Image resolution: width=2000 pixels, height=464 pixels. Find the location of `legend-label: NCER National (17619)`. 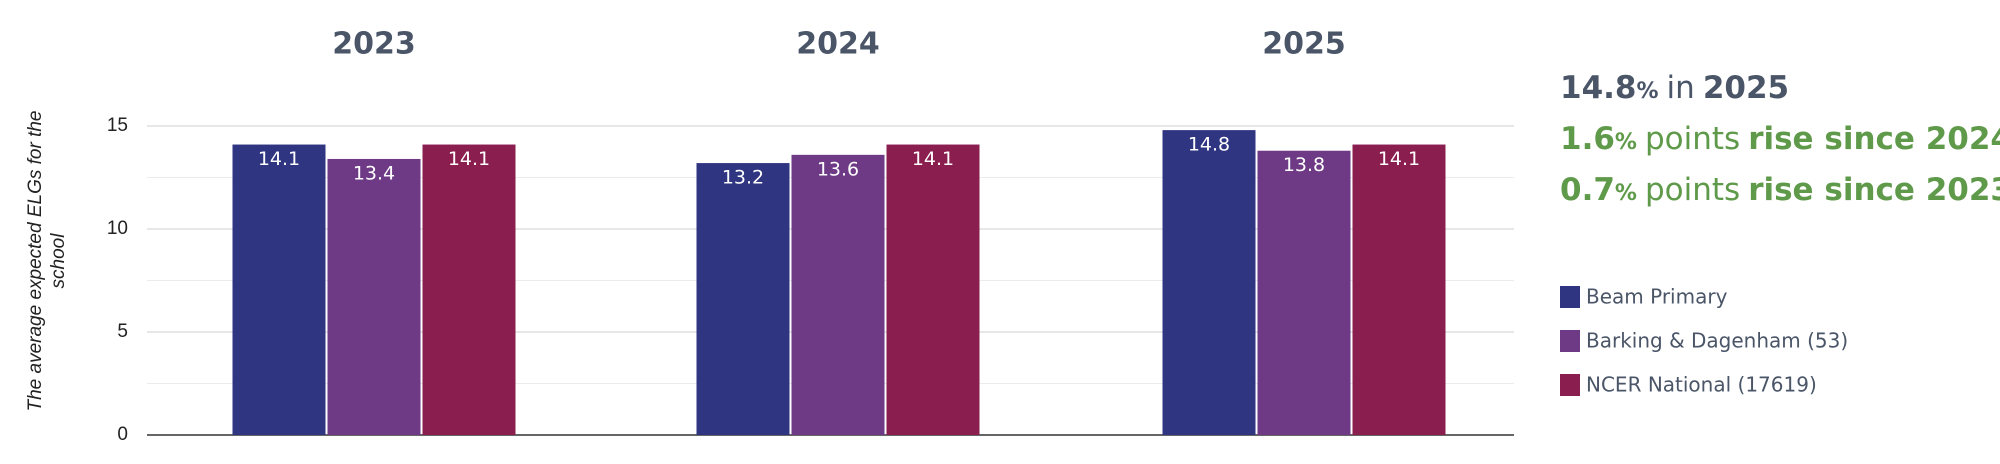

legend-label: NCER National (17619) is located at coordinates (1701, 385).